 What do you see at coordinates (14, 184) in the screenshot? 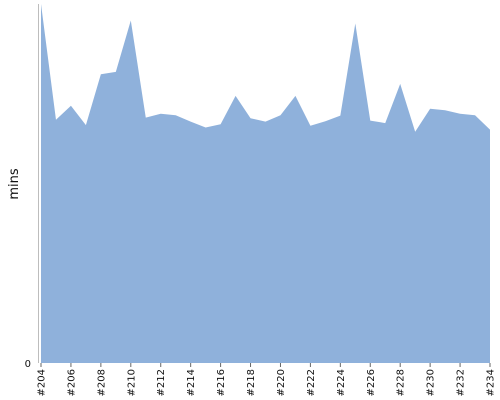
I see `y-axis-label: mins` at bounding box center [14, 184].